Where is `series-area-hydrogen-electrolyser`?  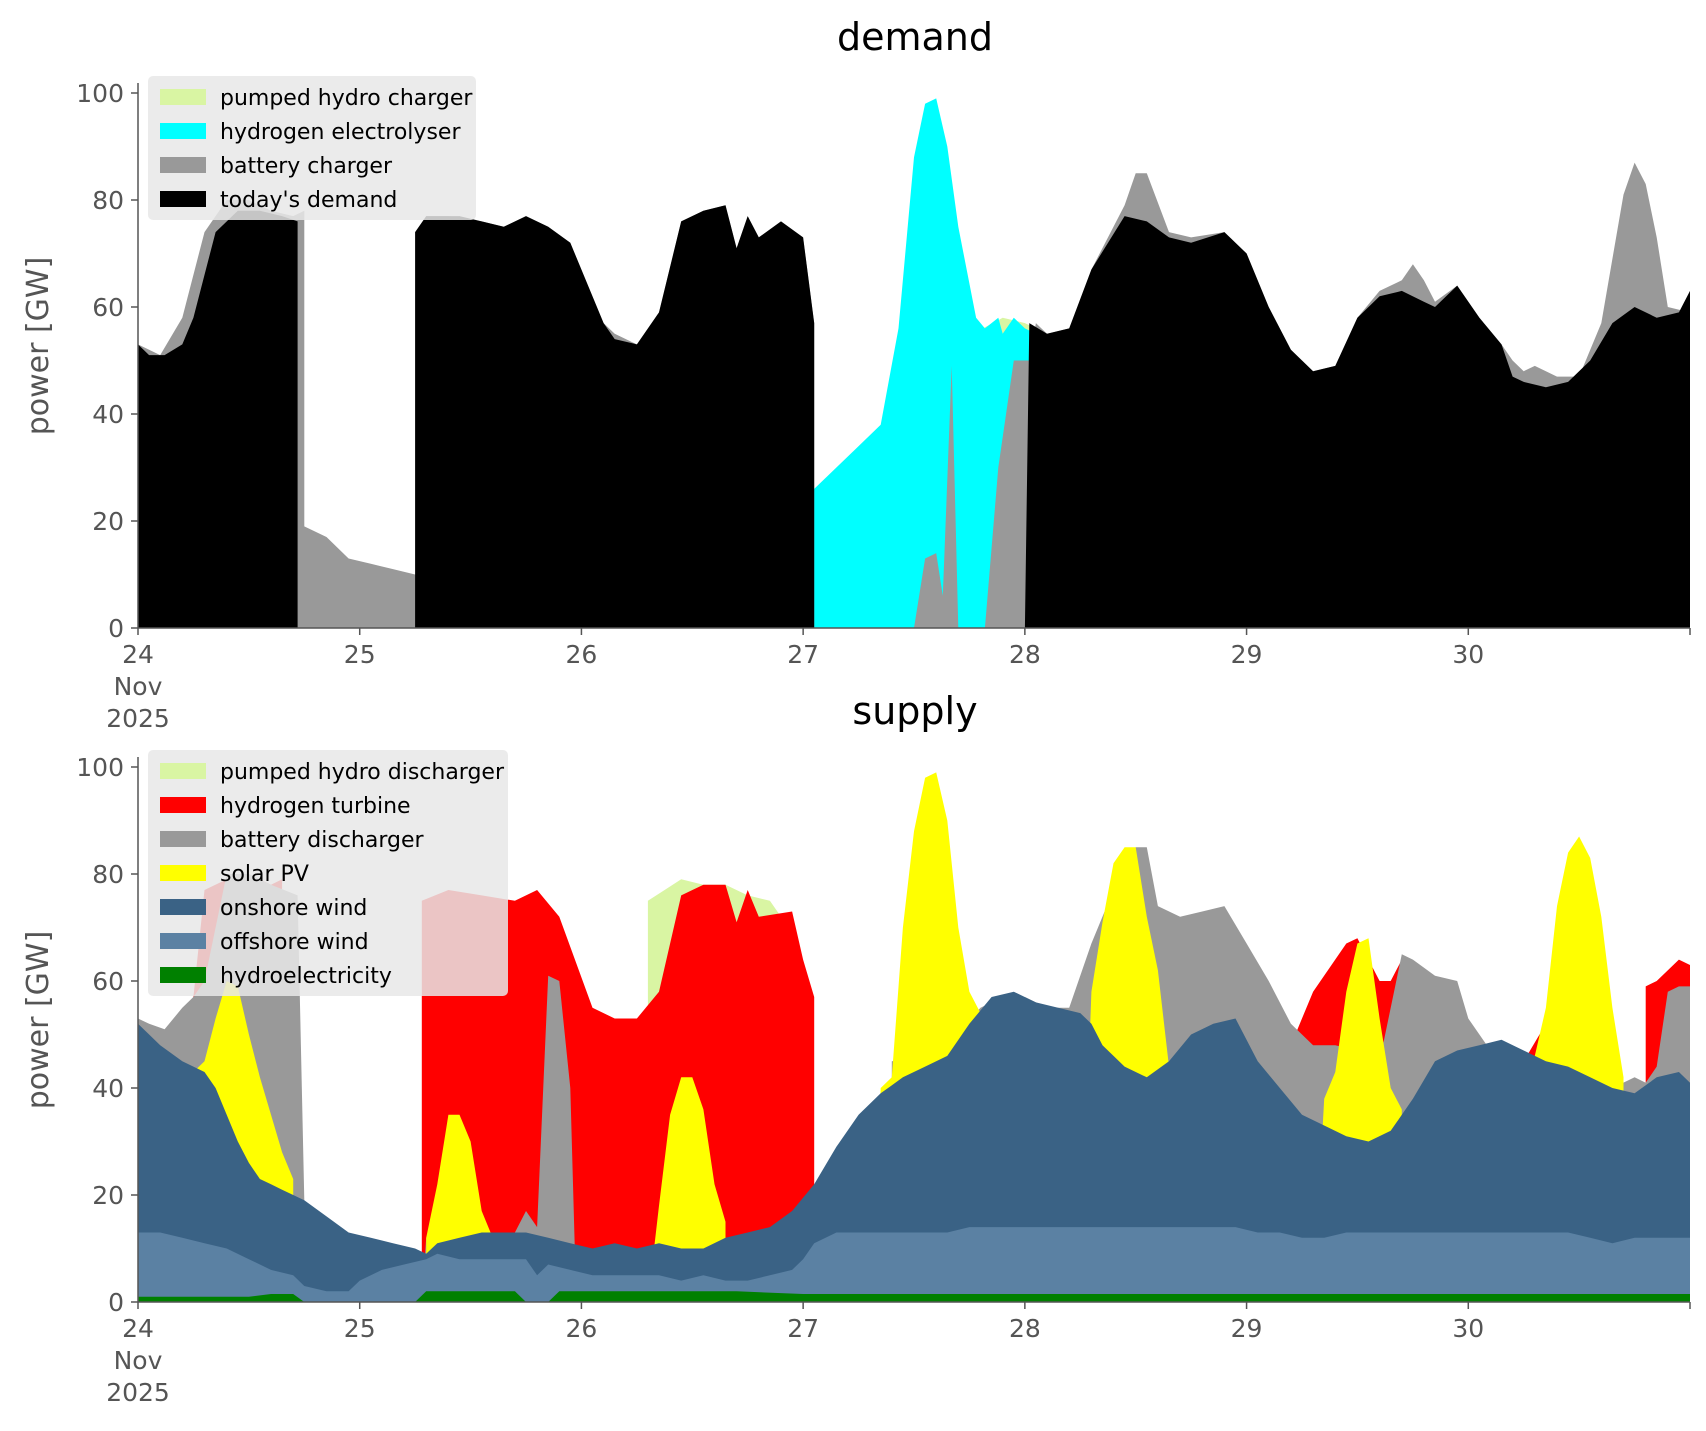 series-area-hydrogen-electrolyser is located at coordinates (919, 363).